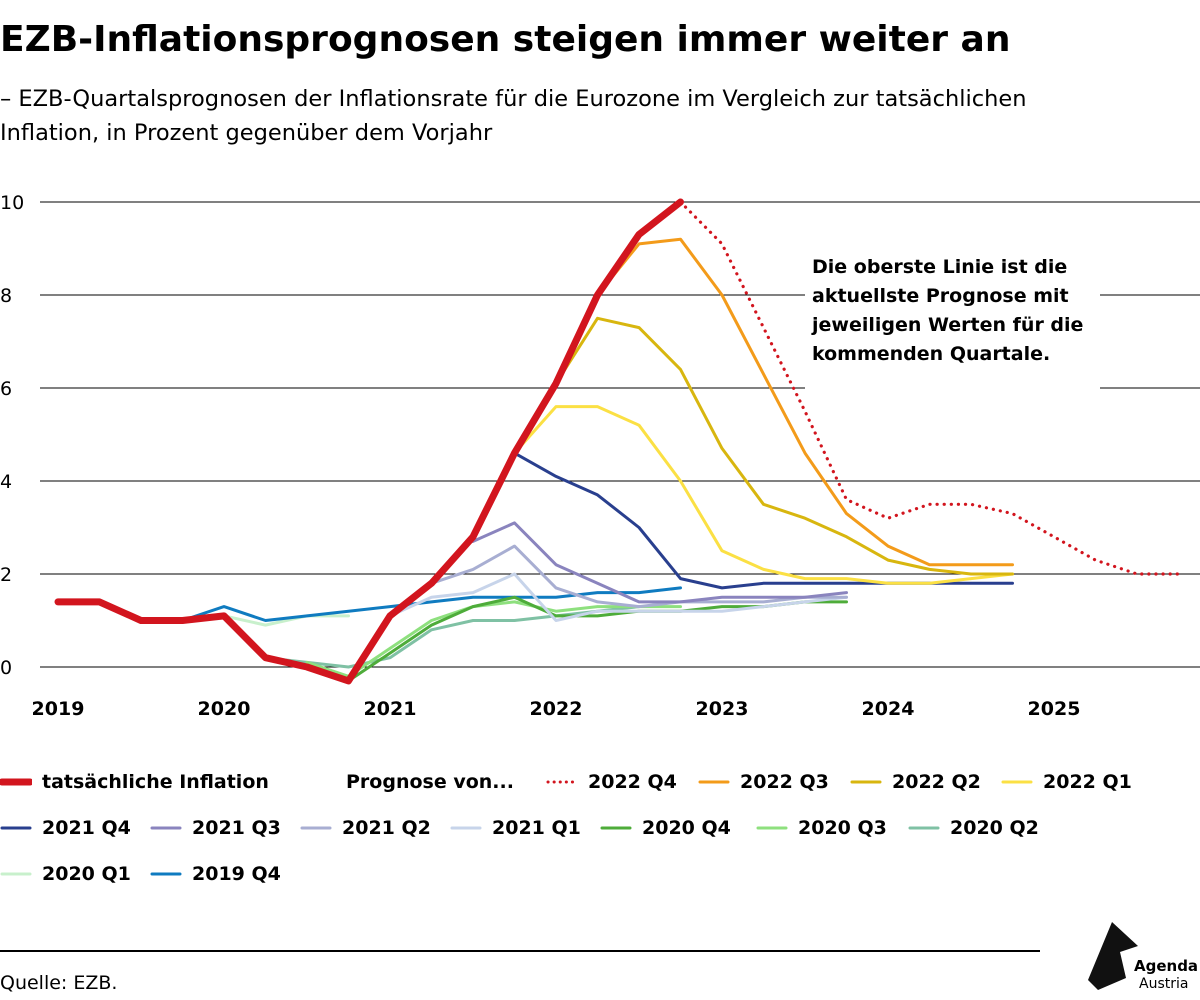  Describe the element at coordinates (86, 874) in the screenshot. I see `legend-label: 2020 Q1` at that location.